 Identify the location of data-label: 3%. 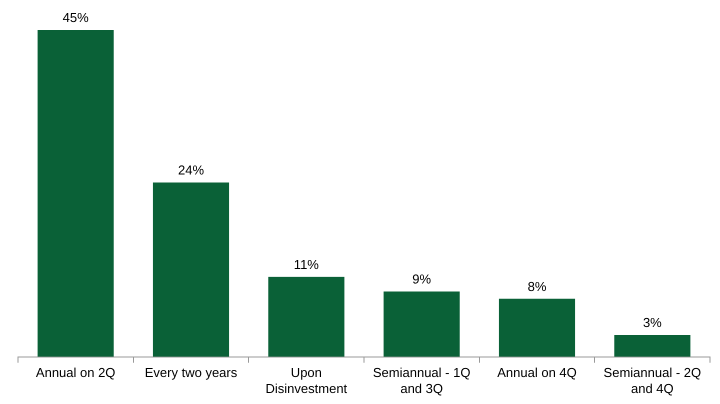
(652, 322).